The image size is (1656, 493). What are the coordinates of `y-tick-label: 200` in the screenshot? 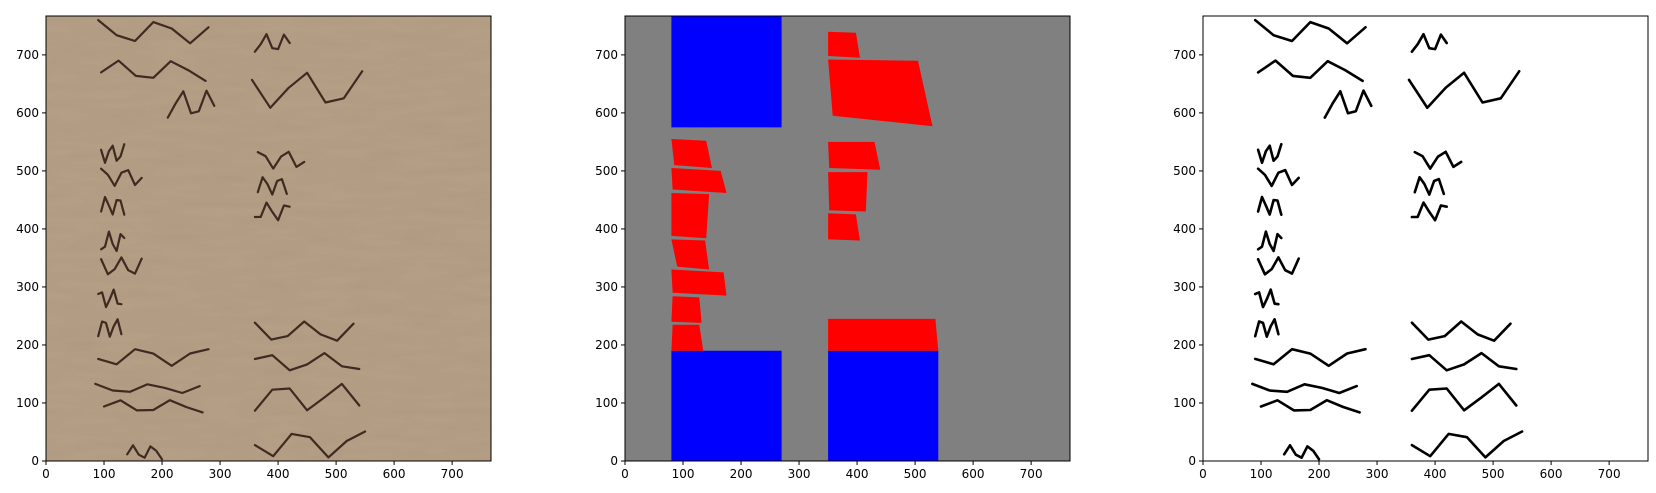 It's located at (27, 345).